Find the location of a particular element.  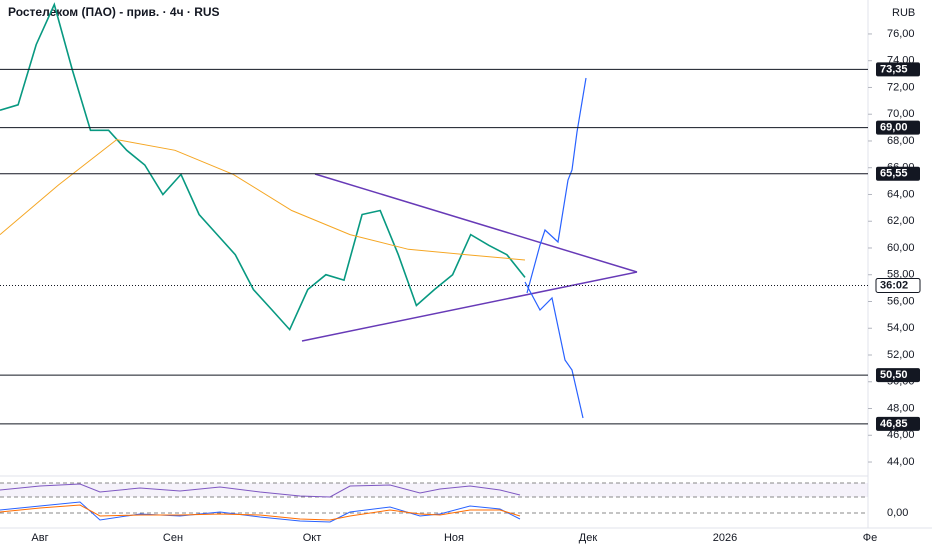

macd-line is located at coordinates (260, 512).